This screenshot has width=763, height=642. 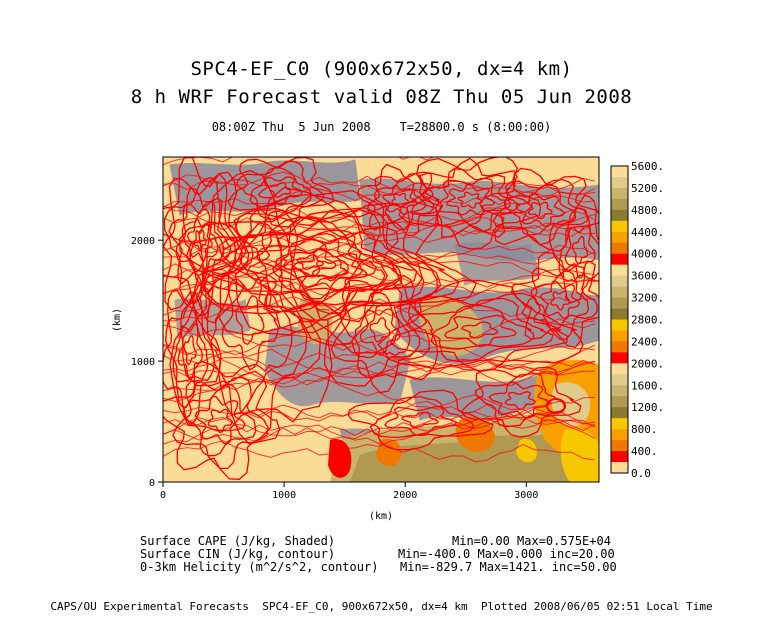 What do you see at coordinates (143, 362) in the screenshot?
I see `y-tick-label: 1000` at bounding box center [143, 362].